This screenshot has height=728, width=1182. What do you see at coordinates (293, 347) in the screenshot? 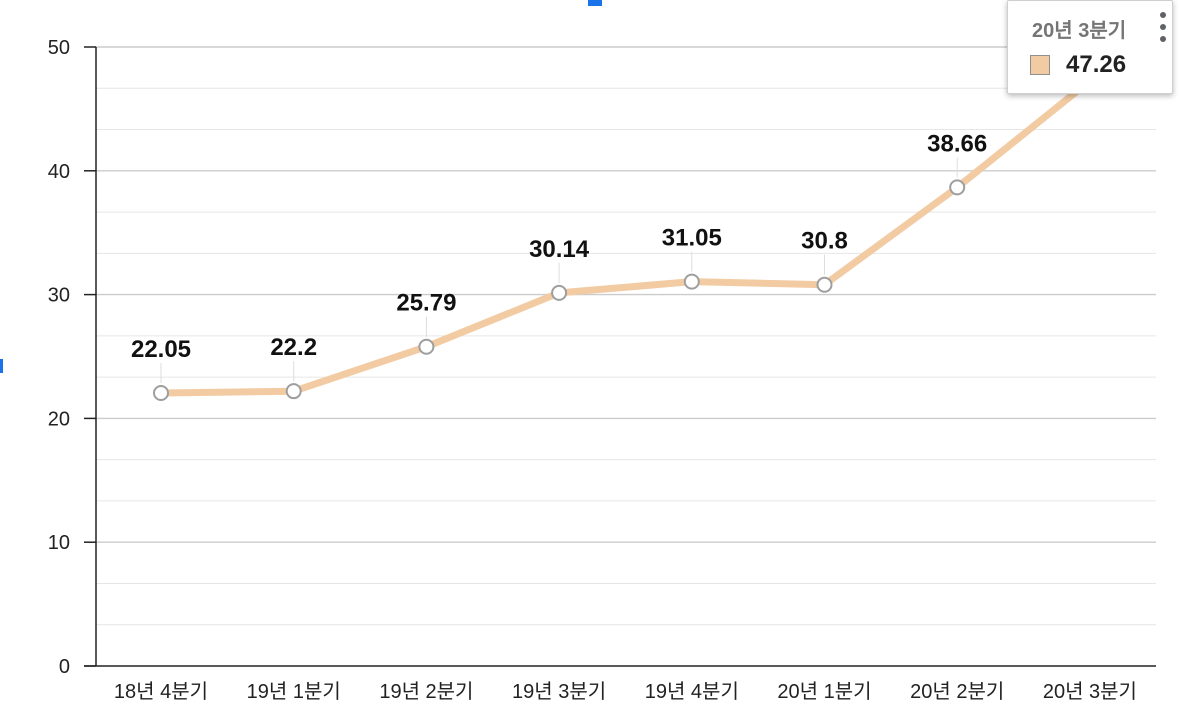
I see `data-label: 22.2` at bounding box center [293, 347].